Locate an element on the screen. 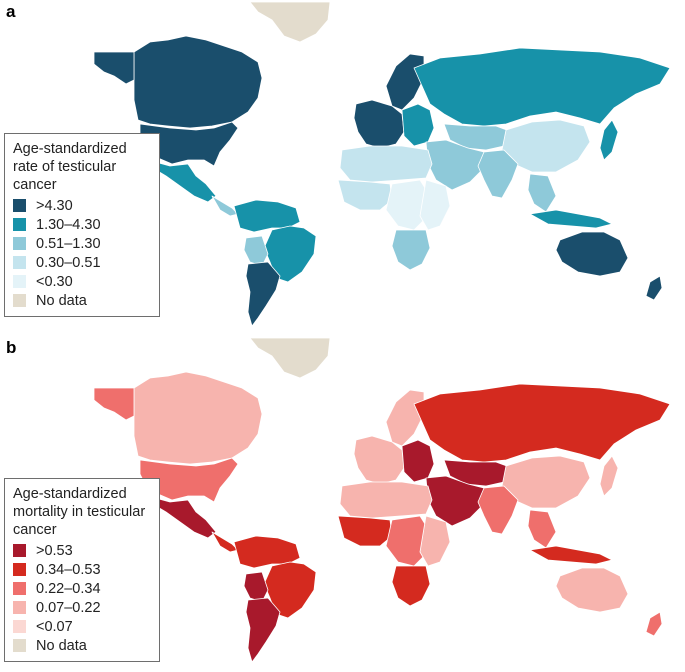  panel-letter: b is located at coordinates (11, 347).